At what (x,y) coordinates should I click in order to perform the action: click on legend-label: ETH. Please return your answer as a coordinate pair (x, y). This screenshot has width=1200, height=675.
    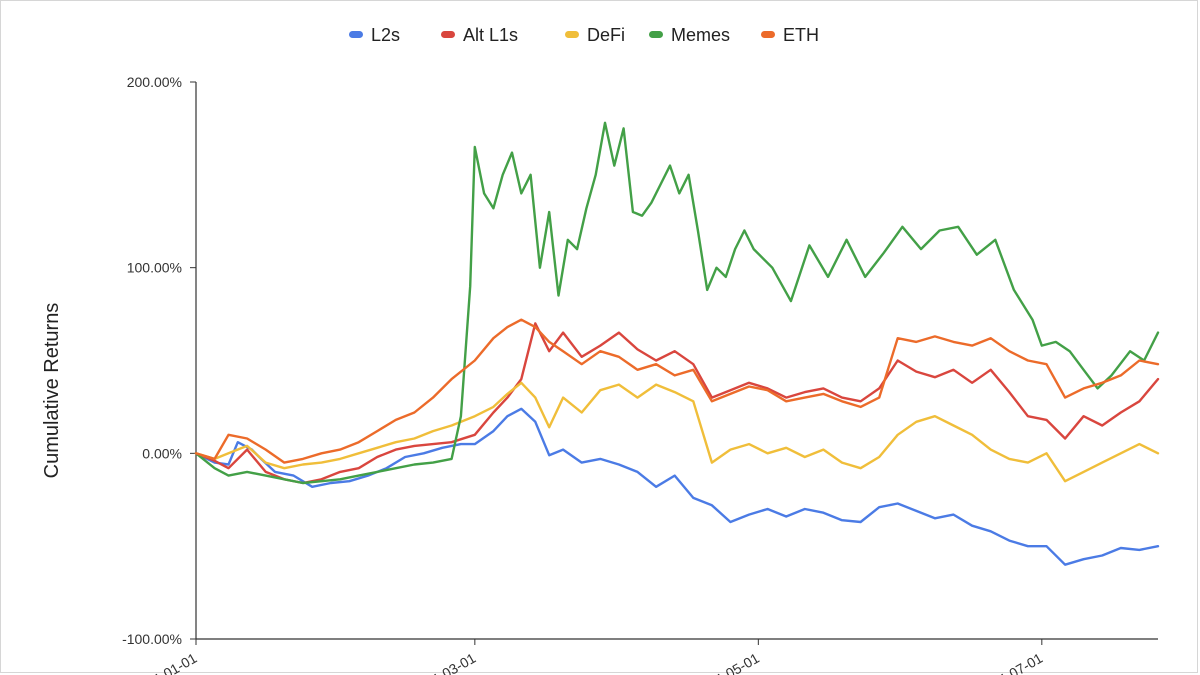
    Looking at the image, I should click on (801, 35).